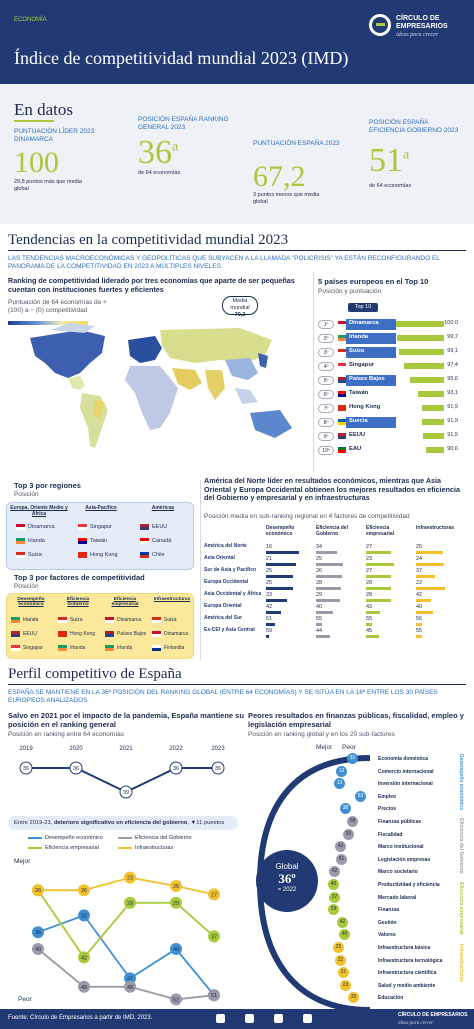 The height and width of the screenshot is (1029, 474). Describe the element at coordinates (175, 147) in the screenshot. I see `kpi2-sup: a` at that location.